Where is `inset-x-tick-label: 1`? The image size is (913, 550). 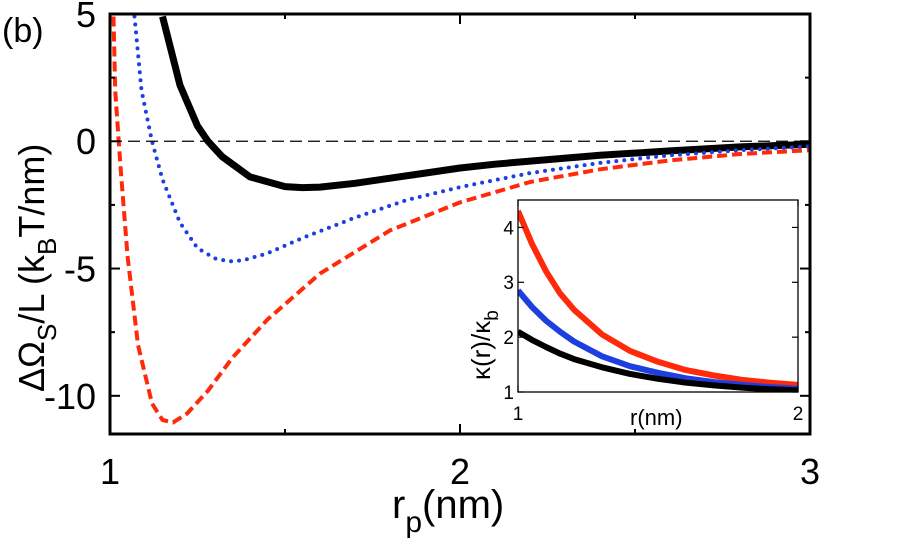 inset-x-tick-label: 1 is located at coordinates (518, 414).